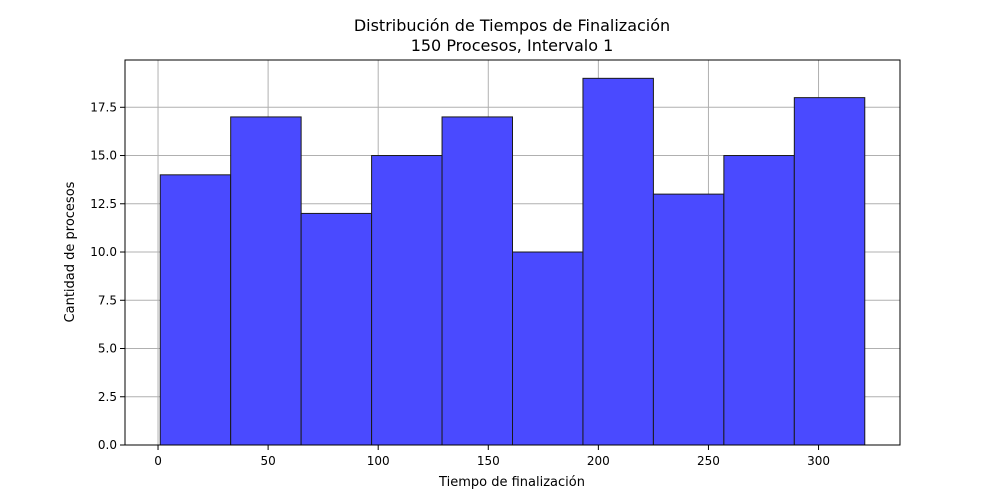  Describe the element at coordinates (107, 300) in the screenshot. I see `y-tick-label: 7.5` at that location.